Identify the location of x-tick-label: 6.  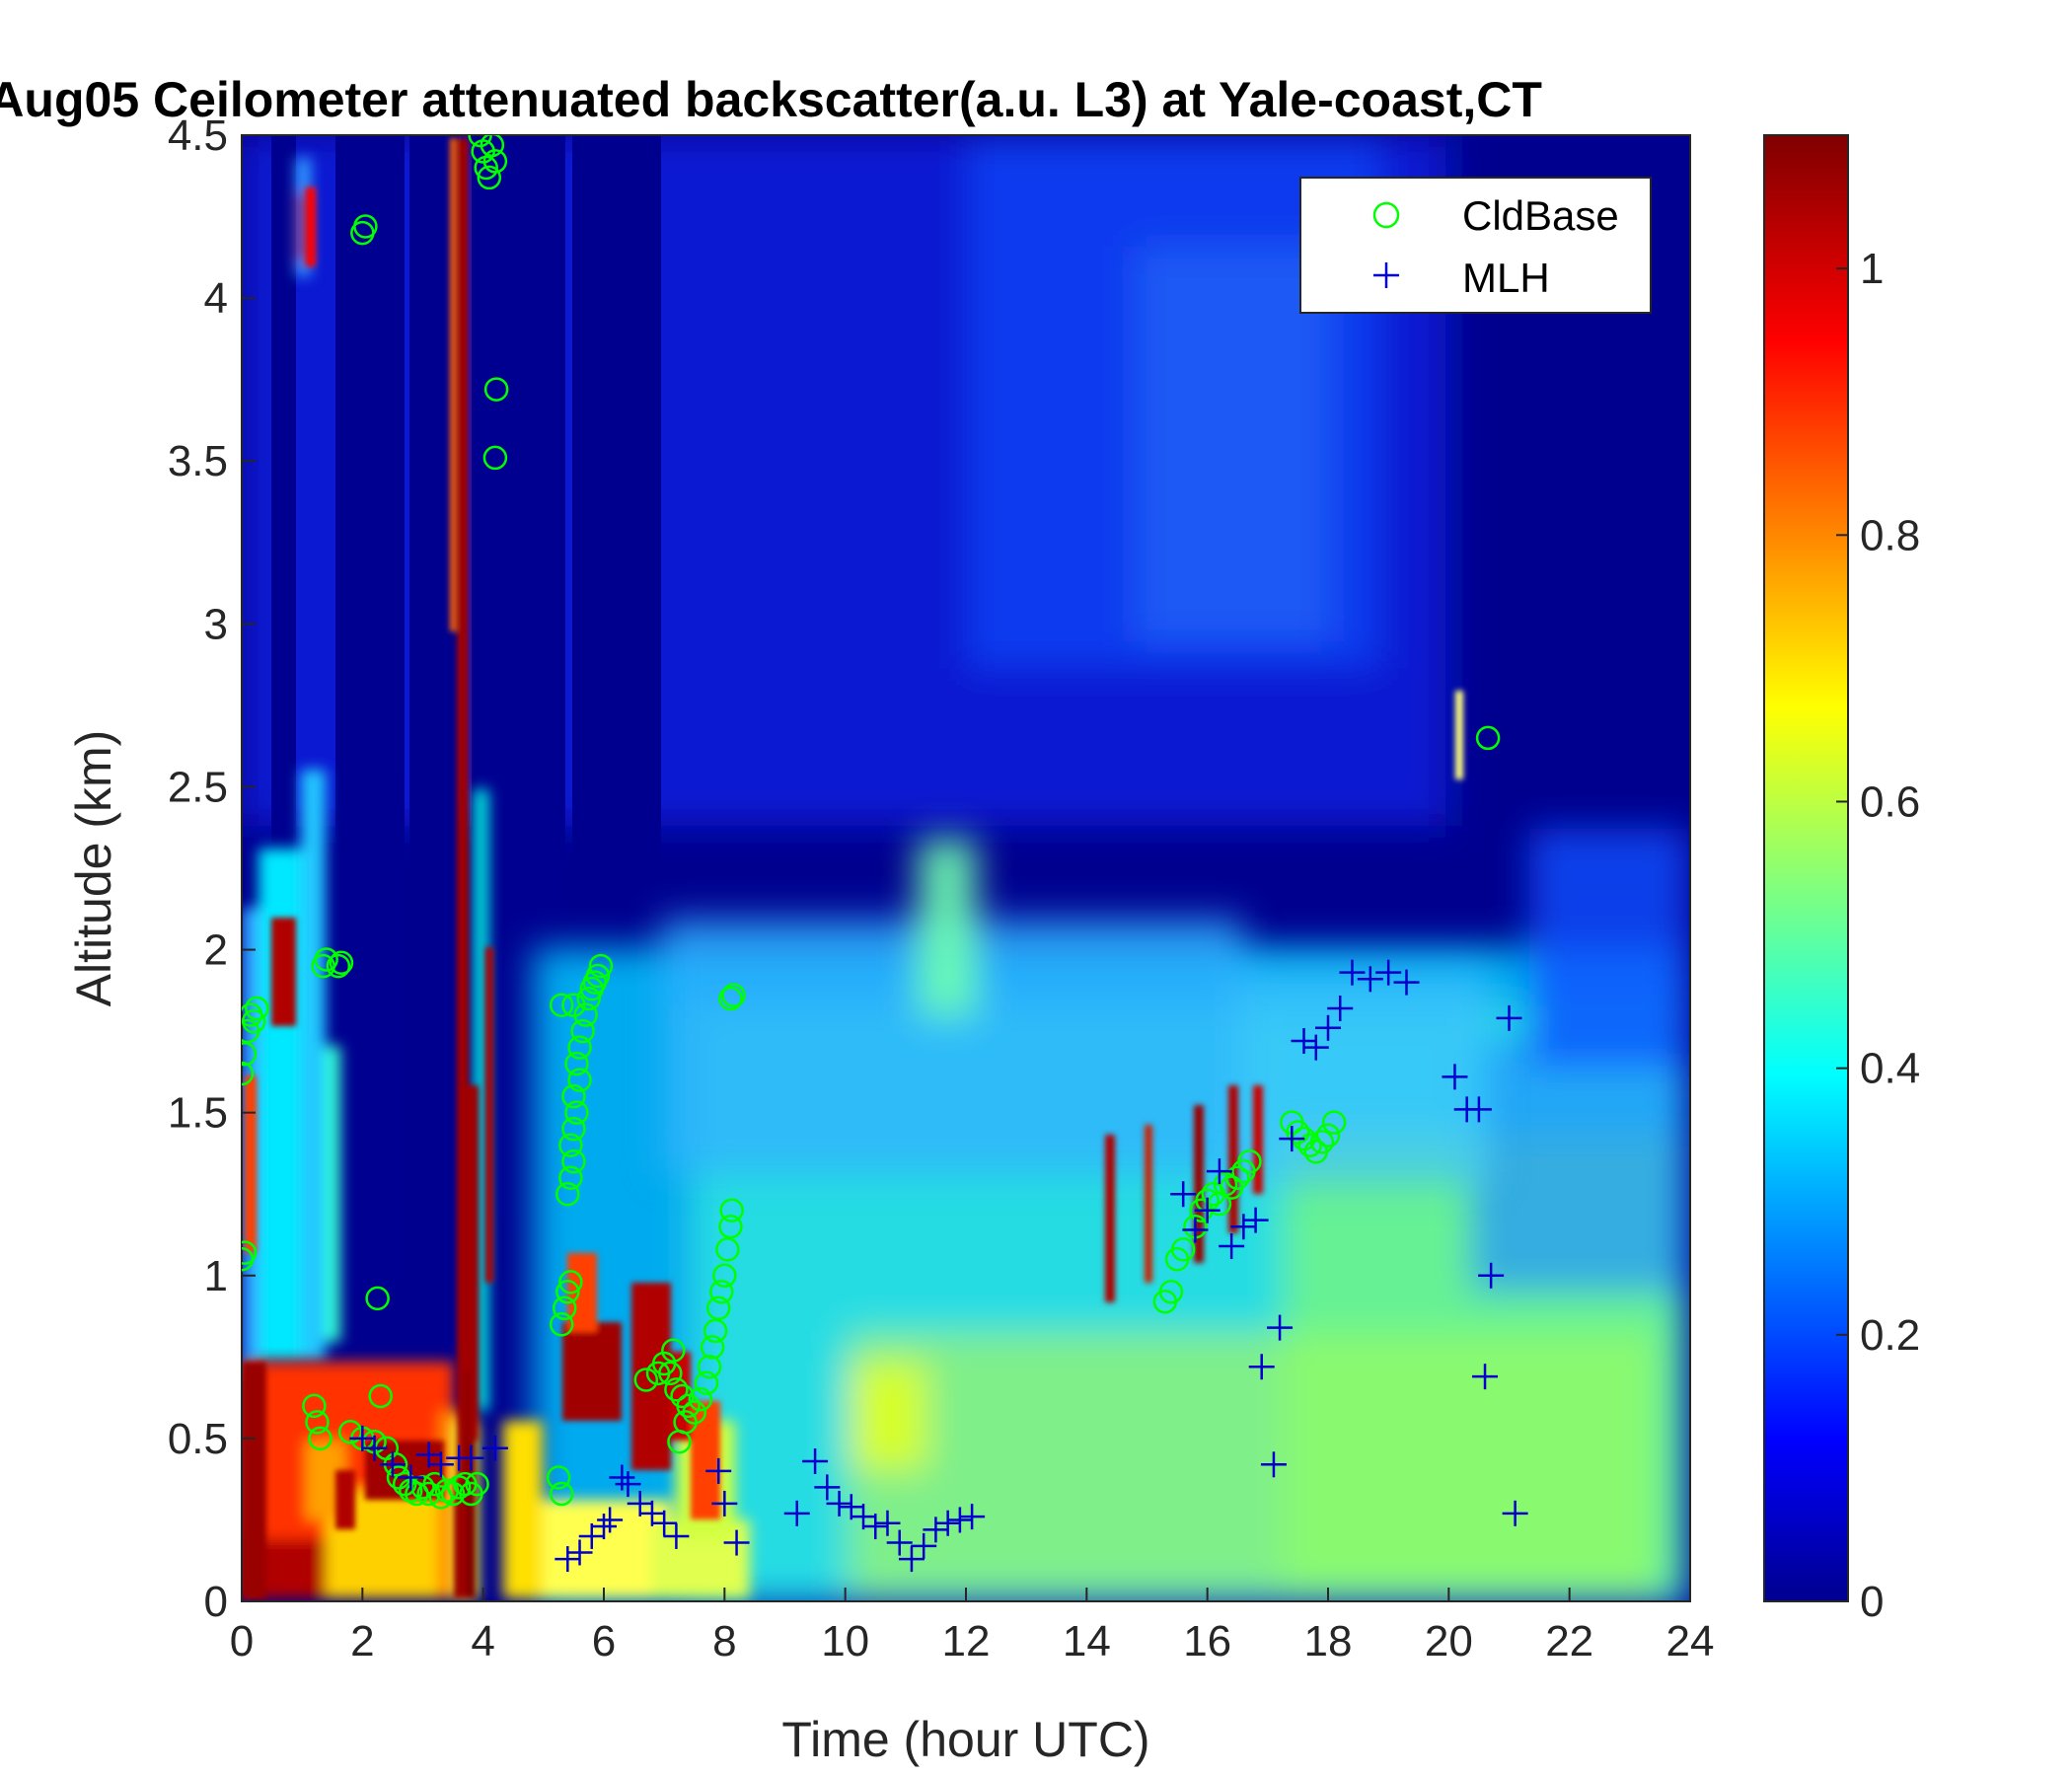
(604, 1641).